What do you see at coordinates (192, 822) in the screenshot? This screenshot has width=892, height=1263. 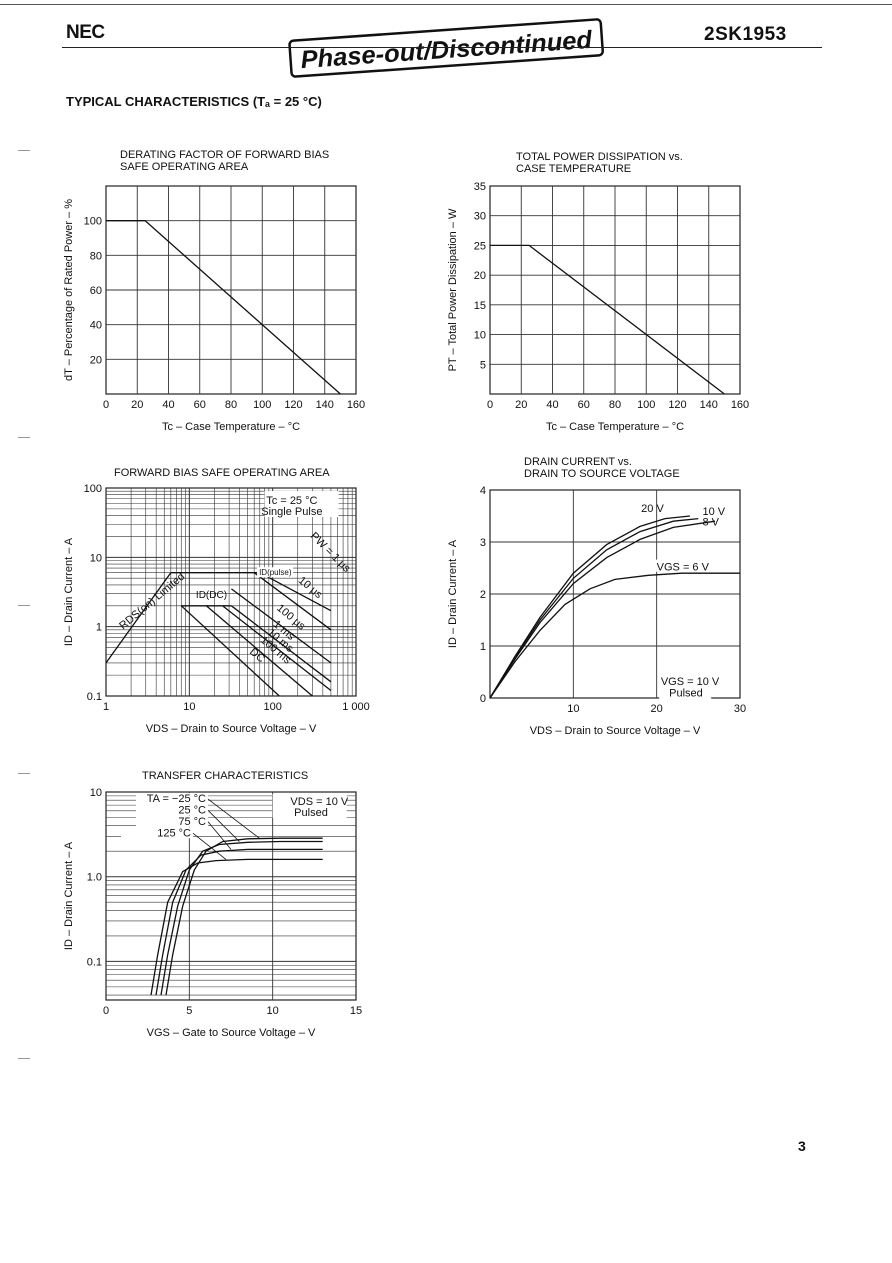 I see `series-label: 75 °C` at bounding box center [192, 822].